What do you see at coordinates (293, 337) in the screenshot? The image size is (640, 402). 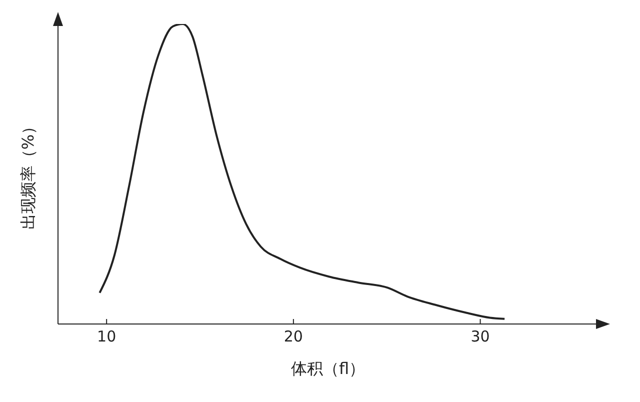 I see `x-tick-label: 20` at bounding box center [293, 337].